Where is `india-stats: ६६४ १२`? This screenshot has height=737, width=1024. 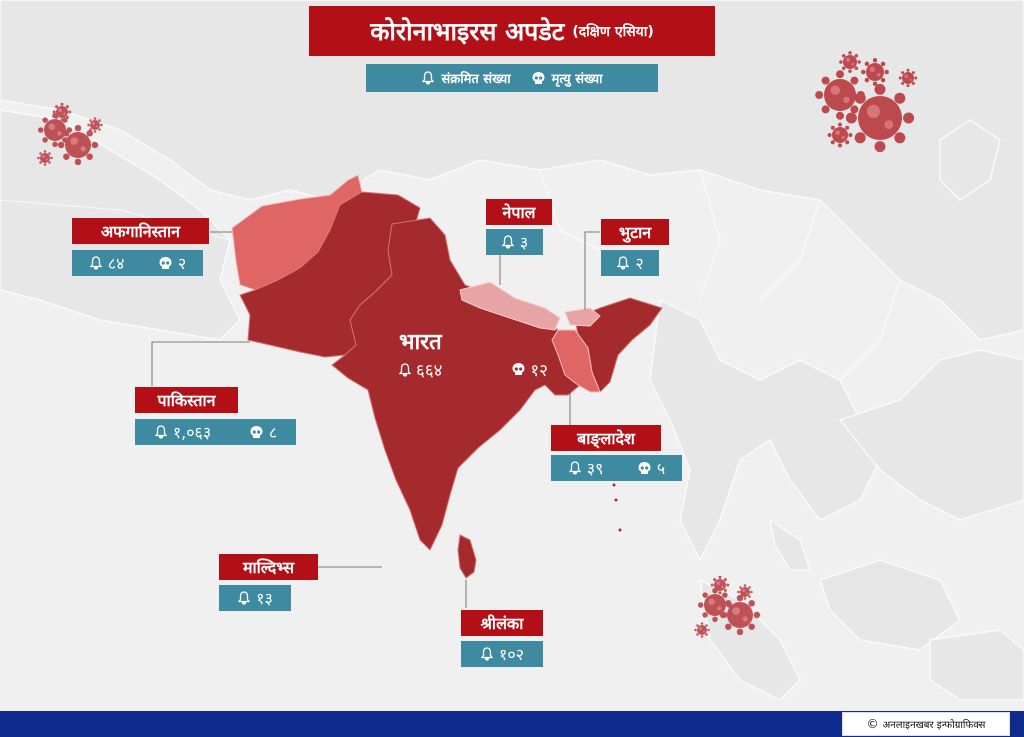
india-stats: ६६४ १२ is located at coordinates (473, 369).